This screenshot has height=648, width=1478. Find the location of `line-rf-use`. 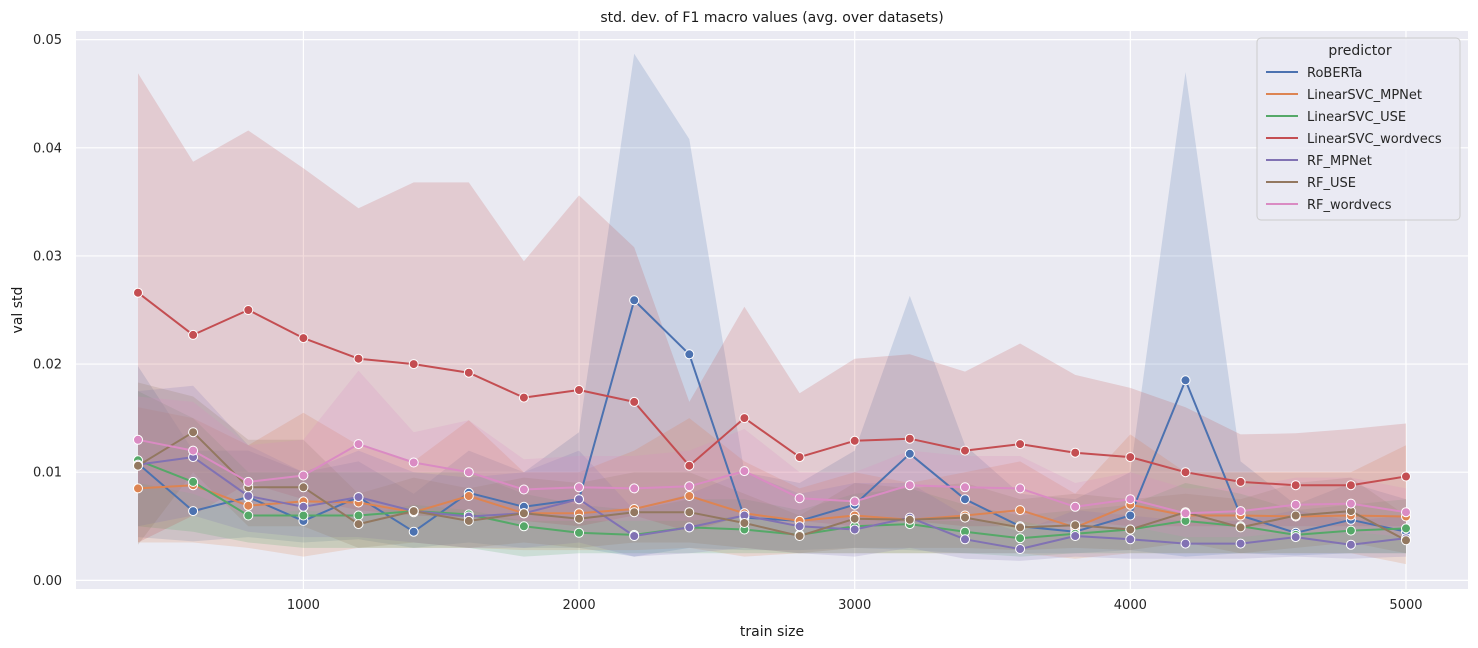

line-rf-use is located at coordinates (772, 486).